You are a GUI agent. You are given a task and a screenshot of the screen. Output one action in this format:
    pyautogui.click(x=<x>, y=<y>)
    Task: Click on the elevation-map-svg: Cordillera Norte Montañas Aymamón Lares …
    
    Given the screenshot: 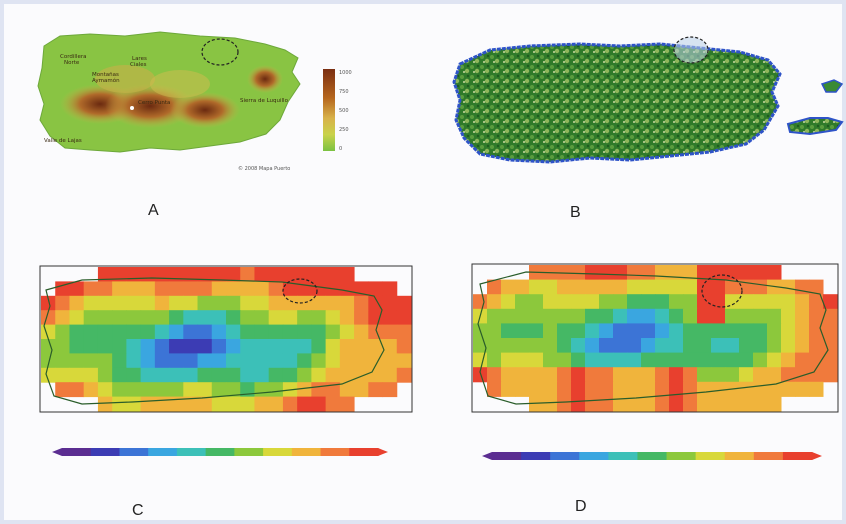 What is the action you would take?
    pyautogui.click(x=194, y=101)
    